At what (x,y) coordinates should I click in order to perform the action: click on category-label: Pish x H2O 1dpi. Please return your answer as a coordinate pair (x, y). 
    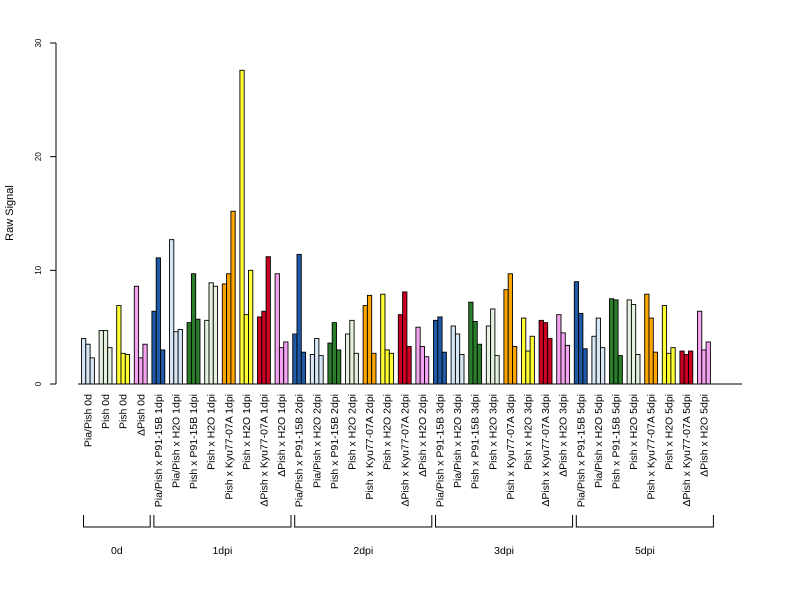
    Looking at the image, I should click on (212, 432).